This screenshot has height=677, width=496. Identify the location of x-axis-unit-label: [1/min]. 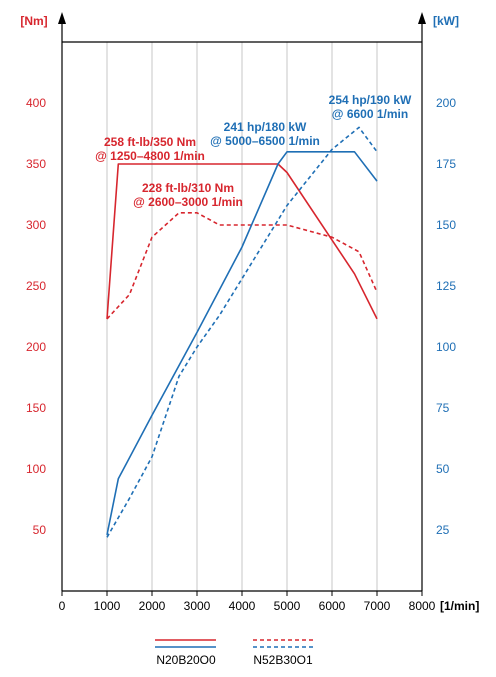
(459, 606).